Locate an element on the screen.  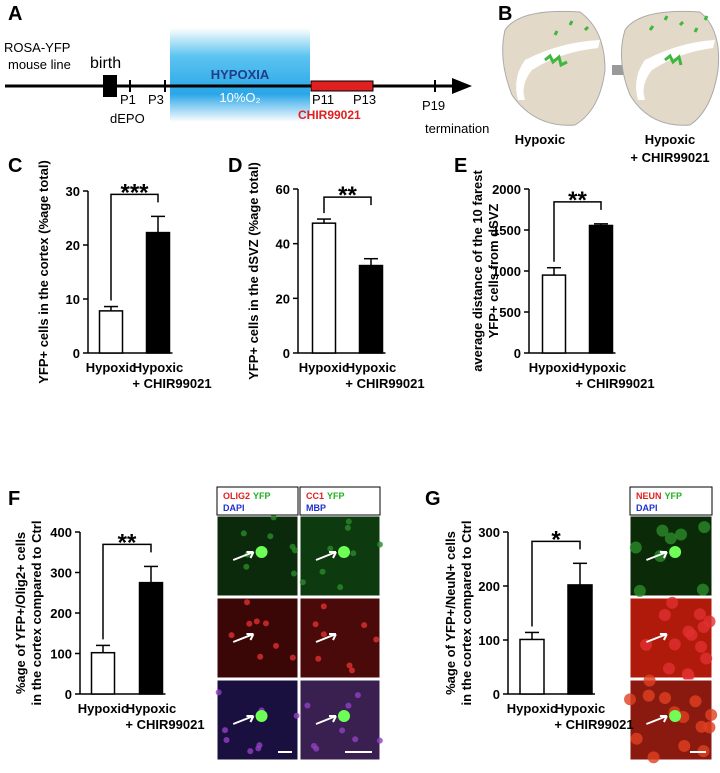
micrograph is located at coordinates (340, 638).